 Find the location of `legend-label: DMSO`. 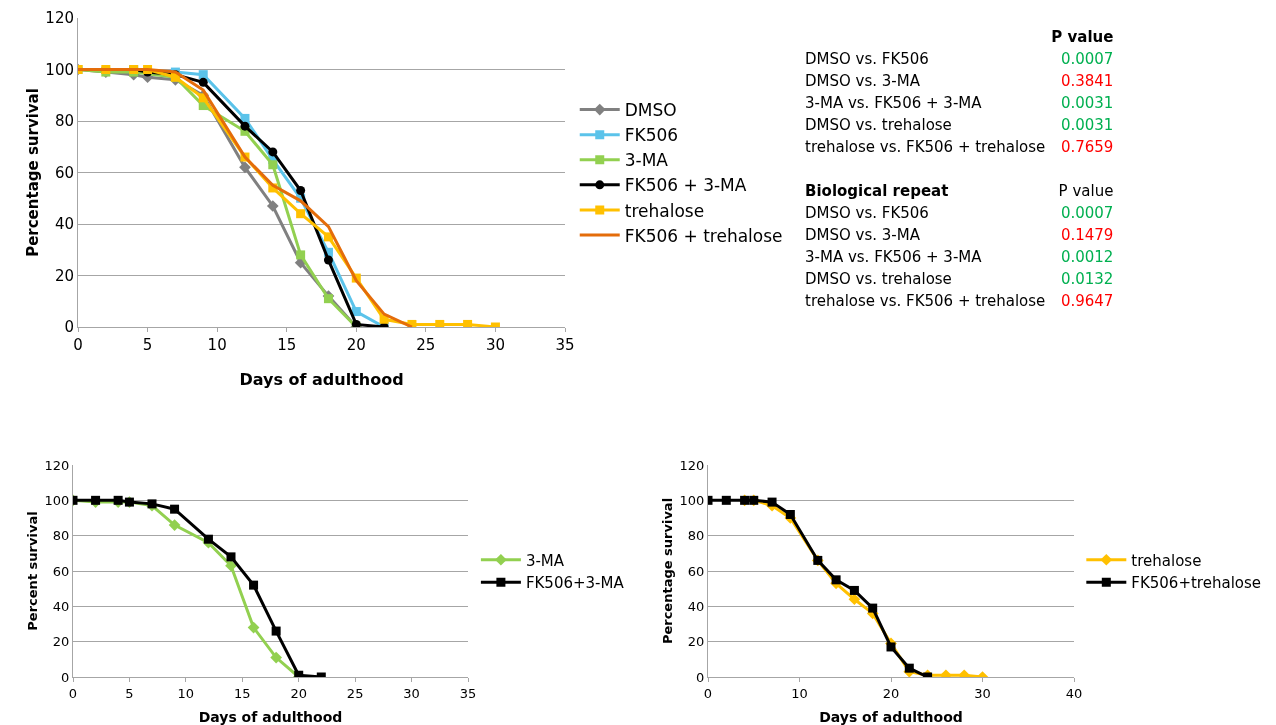

legend-label: DMSO is located at coordinates (650, 110).